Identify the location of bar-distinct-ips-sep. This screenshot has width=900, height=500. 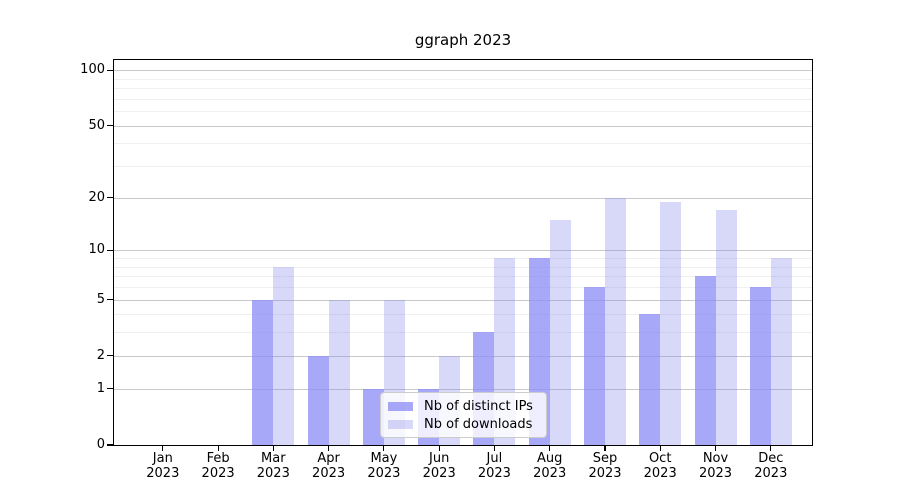
(594, 366).